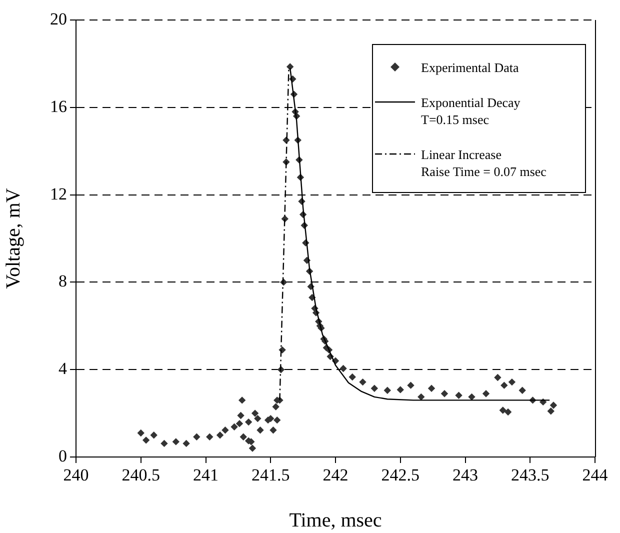 This screenshot has height=533, width=620. Describe the element at coordinates (335, 520) in the screenshot. I see `x-axis-title: Time, msec` at that location.